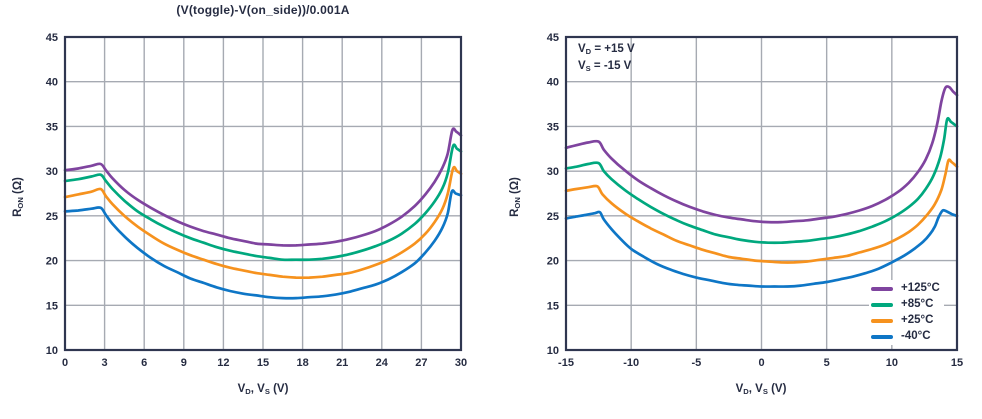 The image size is (982, 419). I want to click on legend-label: +25°C, so click(917, 320).